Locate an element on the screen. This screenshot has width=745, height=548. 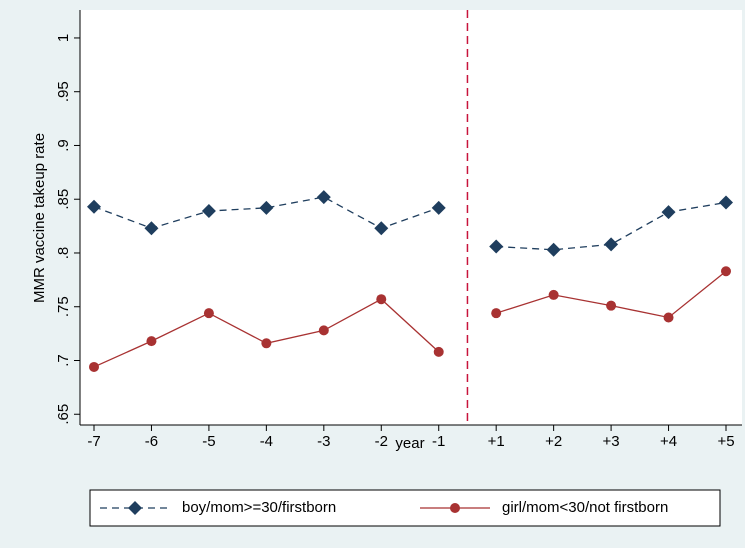
legend-box is located at coordinates (405, 508).